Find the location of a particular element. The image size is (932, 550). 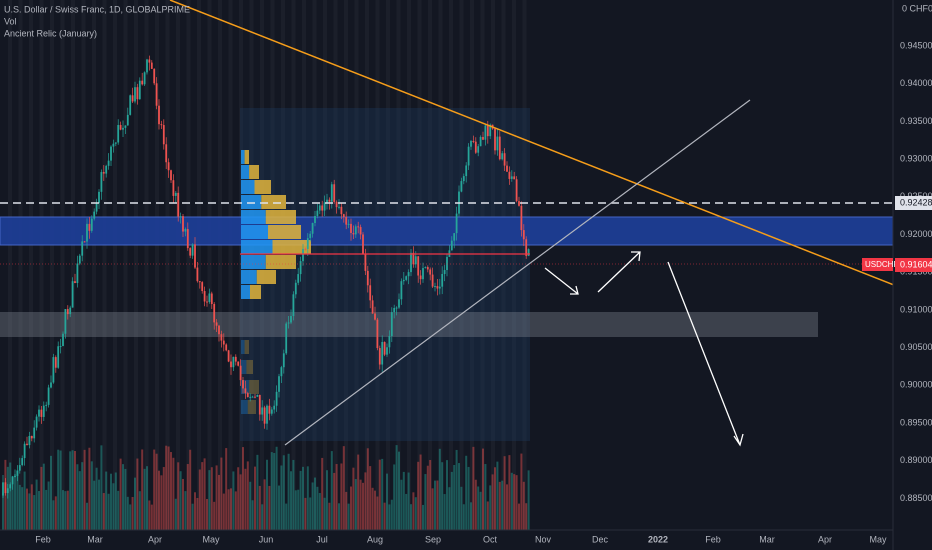

time-tick: Nov is located at coordinates (543, 539).